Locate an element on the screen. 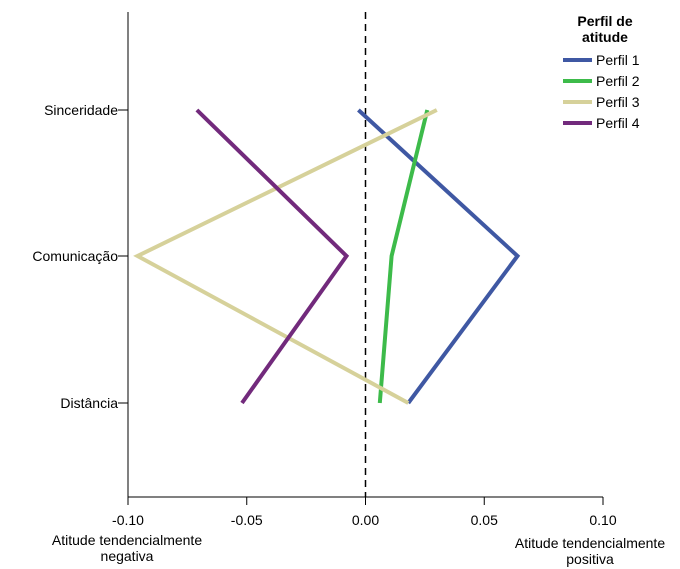  y-tick-label: Comunicação is located at coordinates (75, 256).